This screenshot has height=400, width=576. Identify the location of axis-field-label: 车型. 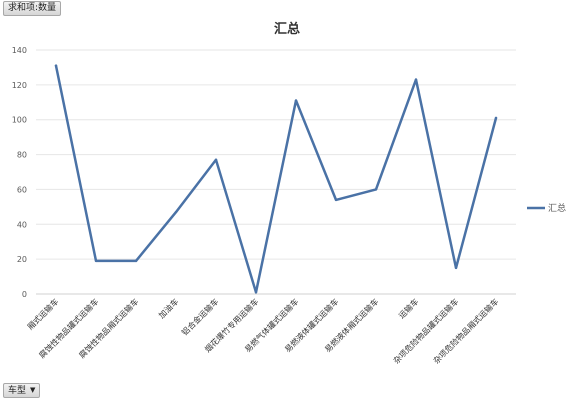
(17, 391).